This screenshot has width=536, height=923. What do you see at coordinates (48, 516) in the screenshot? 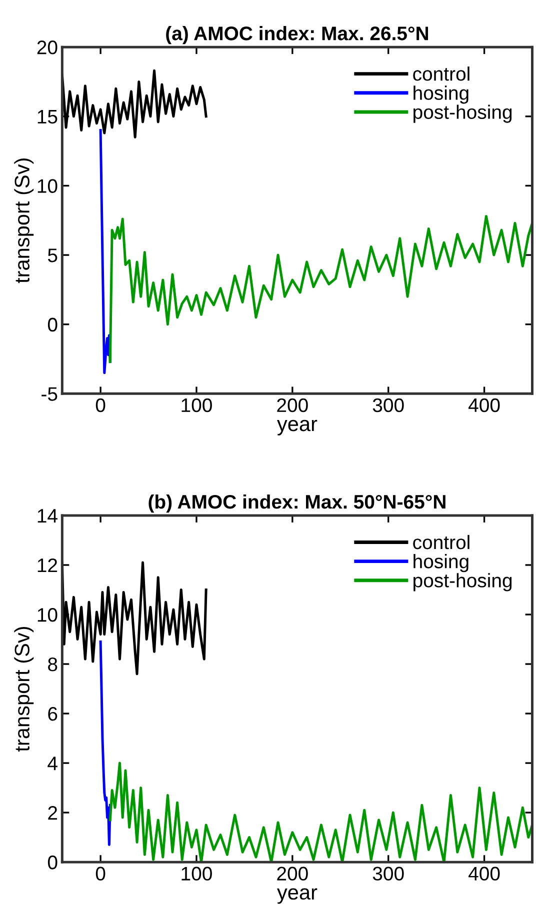
I see `y-tick-label: 14` at bounding box center [48, 516].